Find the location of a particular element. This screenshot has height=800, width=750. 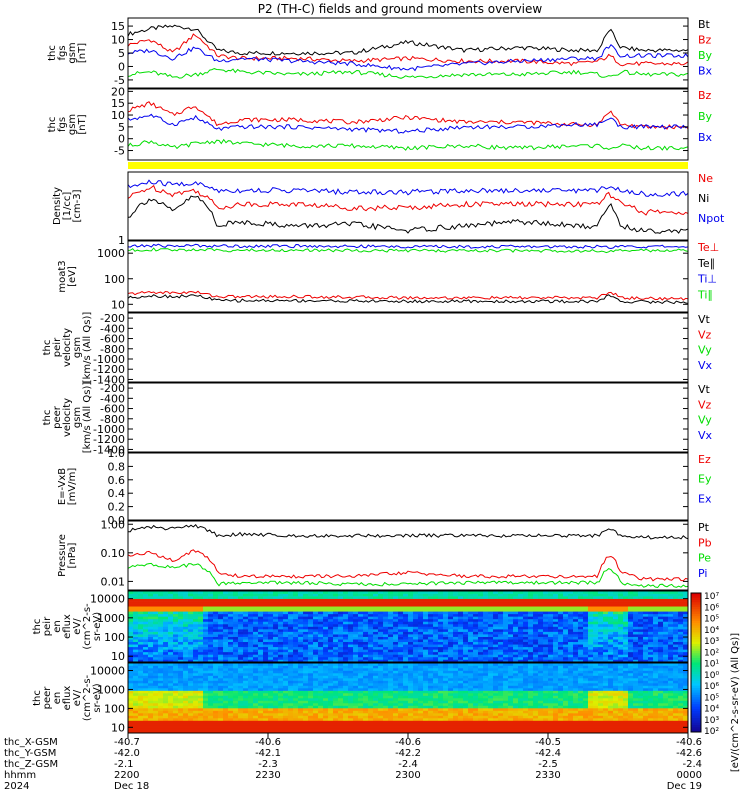

ylabel-temperature-1: [eV] is located at coordinates (72, 276).